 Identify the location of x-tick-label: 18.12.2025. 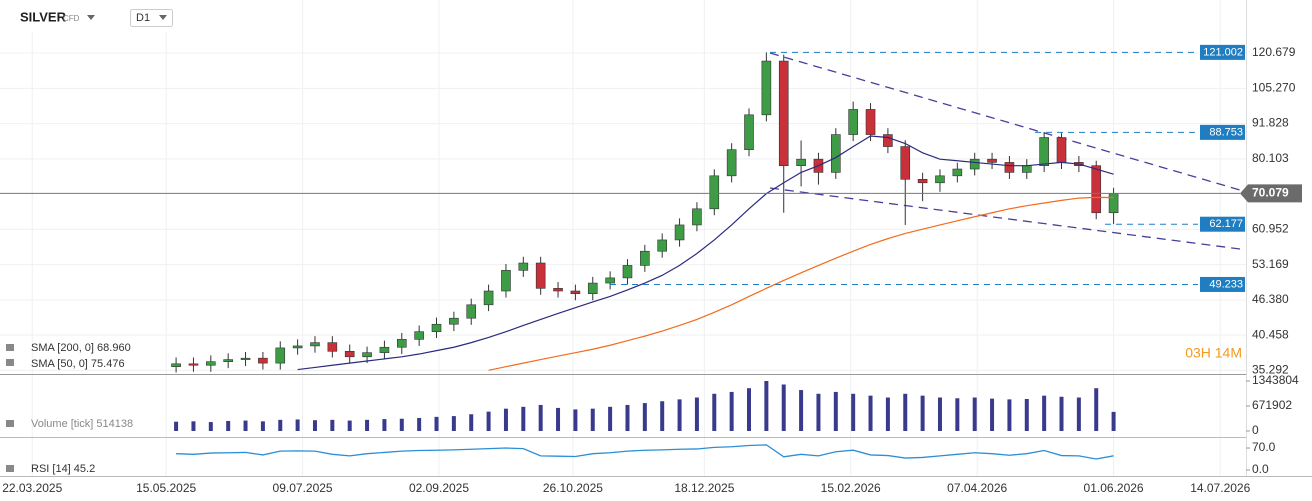
(704, 488).